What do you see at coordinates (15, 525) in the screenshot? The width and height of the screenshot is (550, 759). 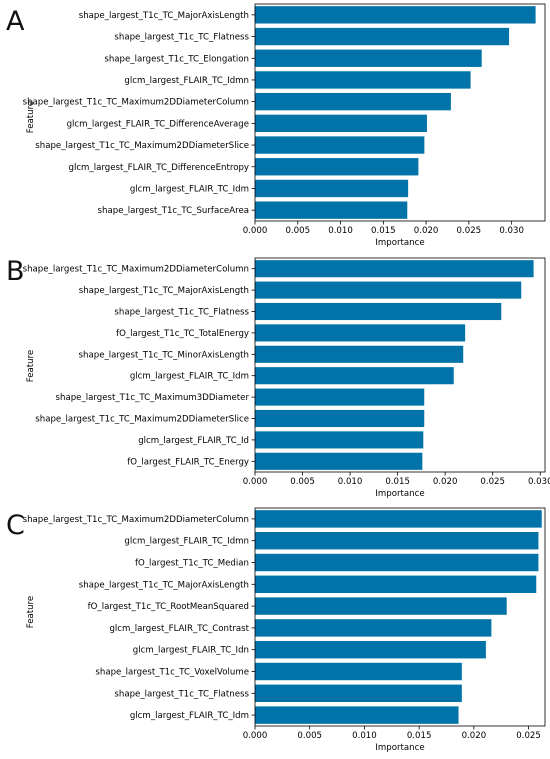 I see `panel-label-c: C` at bounding box center [15, 525].